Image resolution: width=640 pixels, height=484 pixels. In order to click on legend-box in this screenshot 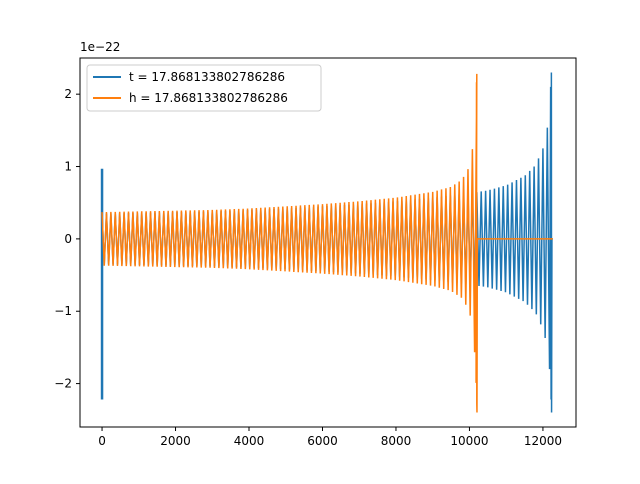, I will do `click(204, 88)`.